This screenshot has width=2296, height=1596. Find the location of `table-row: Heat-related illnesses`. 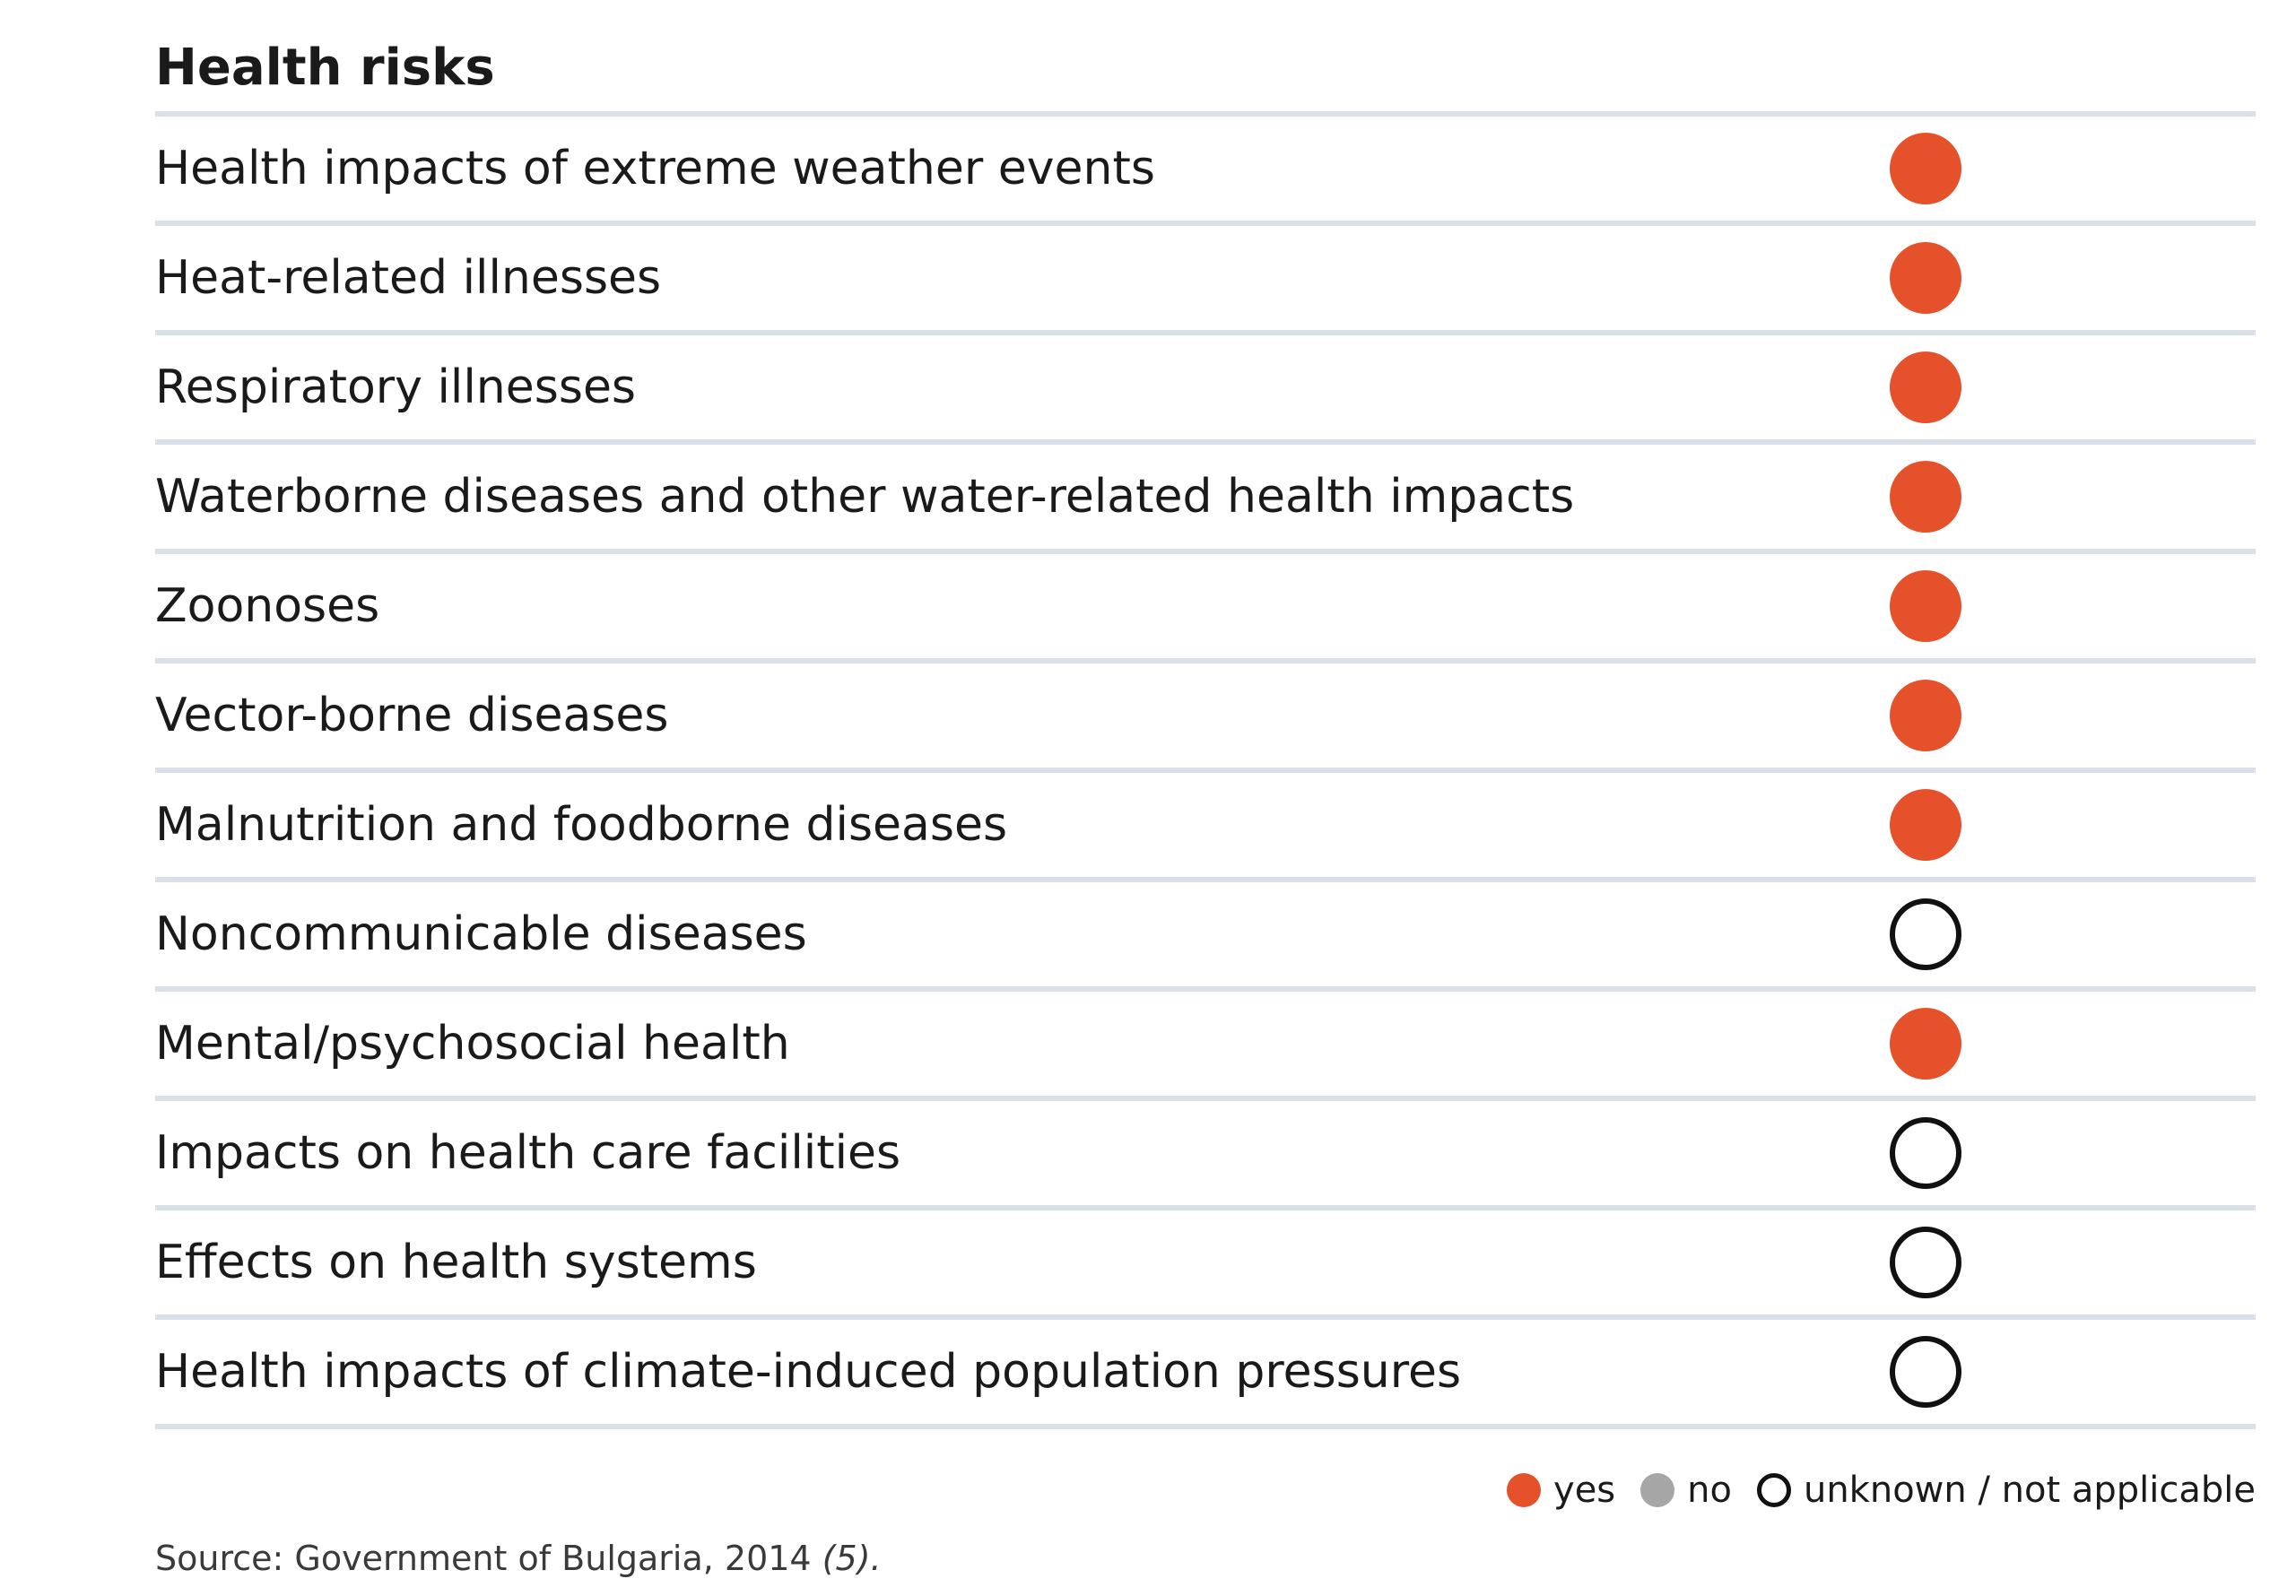

table-row: Heat-related illnesses is located at coordinates (1205, 280).